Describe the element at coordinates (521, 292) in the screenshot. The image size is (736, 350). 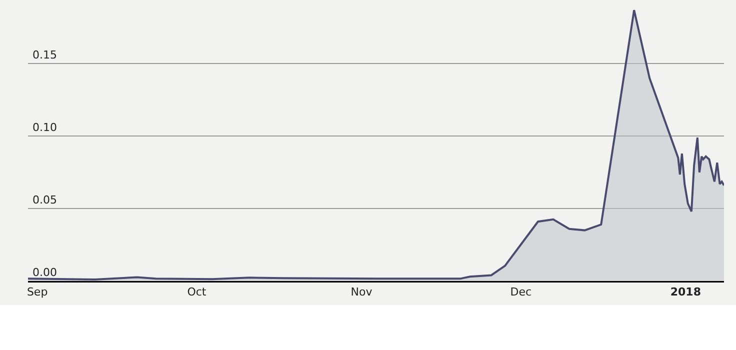
I see `x-tick-label: Dec` at that location.